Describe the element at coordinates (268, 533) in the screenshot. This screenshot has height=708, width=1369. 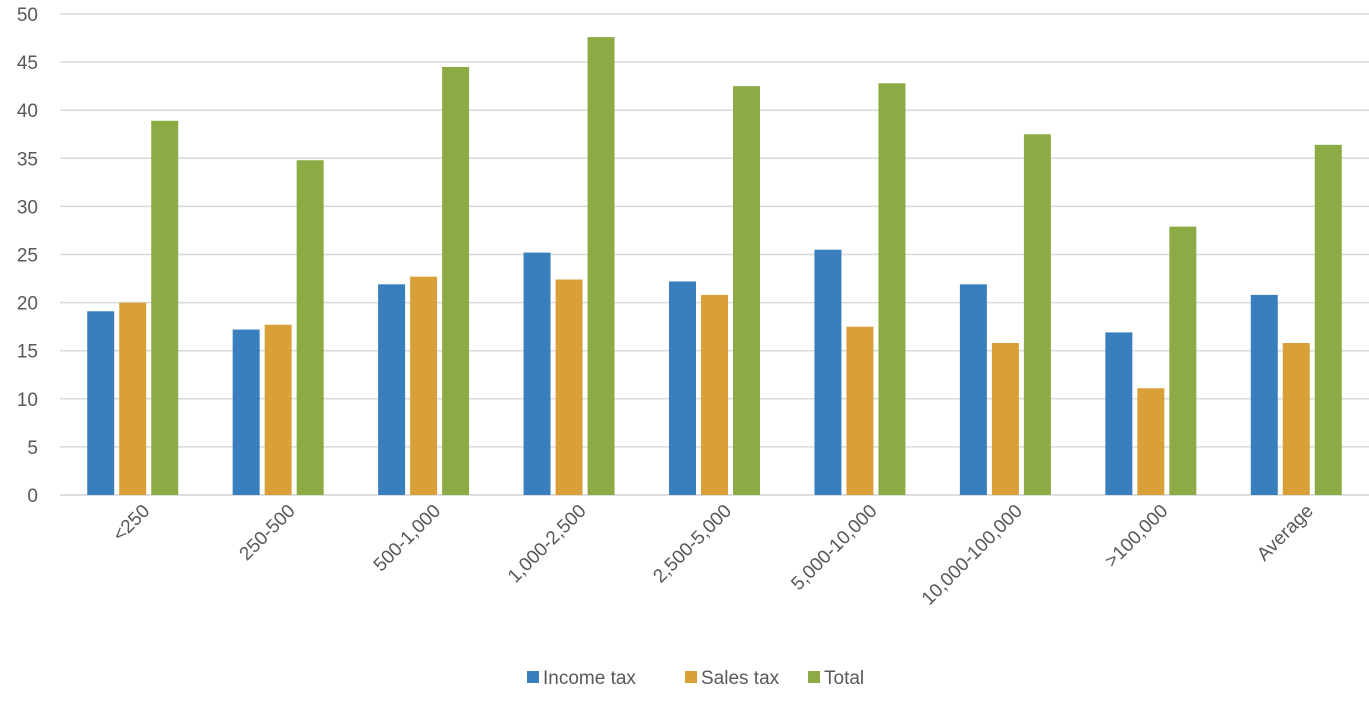
I see `x-tick-label: 250-500` at that location.